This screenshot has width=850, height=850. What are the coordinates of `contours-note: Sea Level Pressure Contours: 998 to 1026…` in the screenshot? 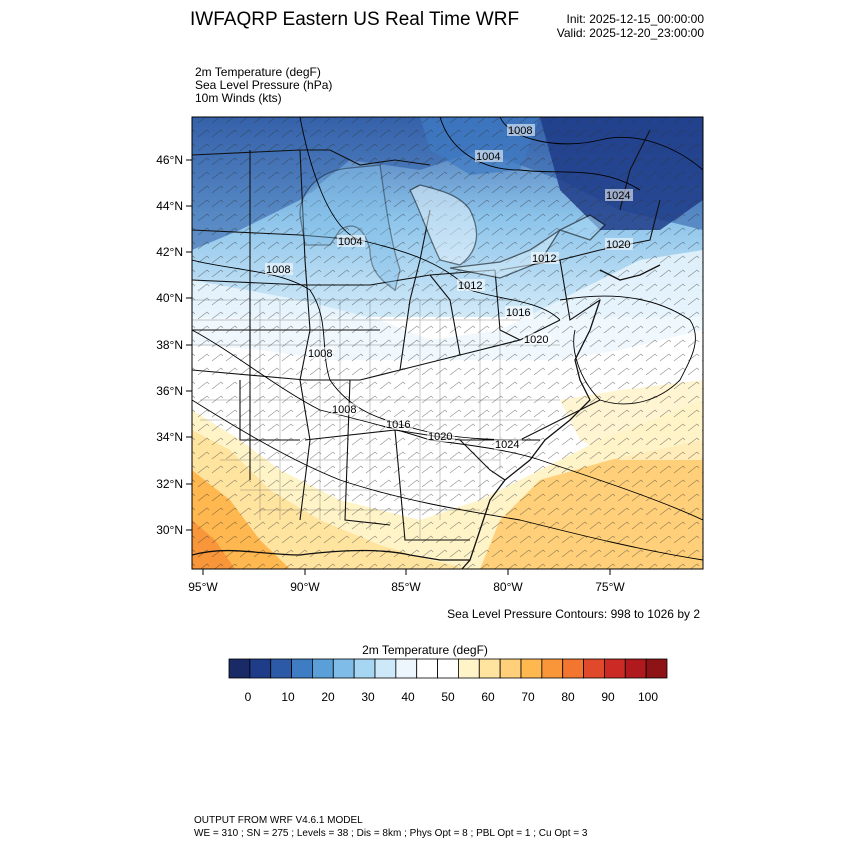 It's located at (573, 614).